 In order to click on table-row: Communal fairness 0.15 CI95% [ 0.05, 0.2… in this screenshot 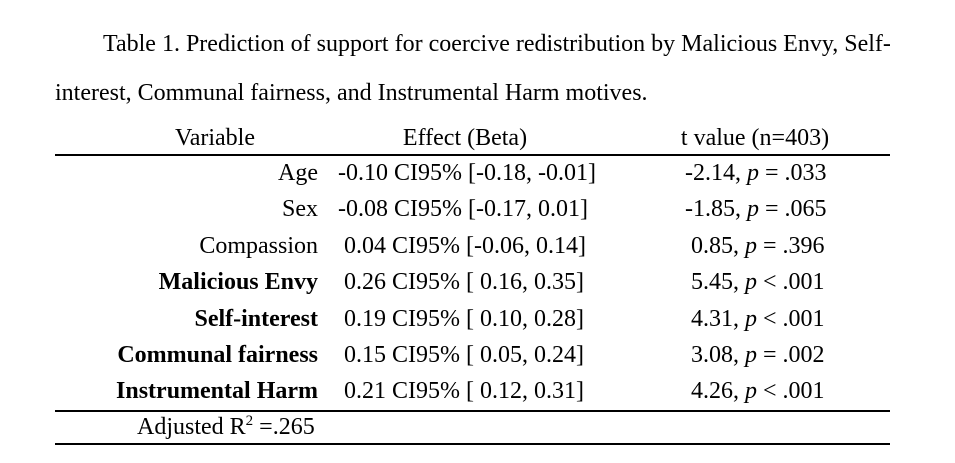, I will do `click(472, 356)`.